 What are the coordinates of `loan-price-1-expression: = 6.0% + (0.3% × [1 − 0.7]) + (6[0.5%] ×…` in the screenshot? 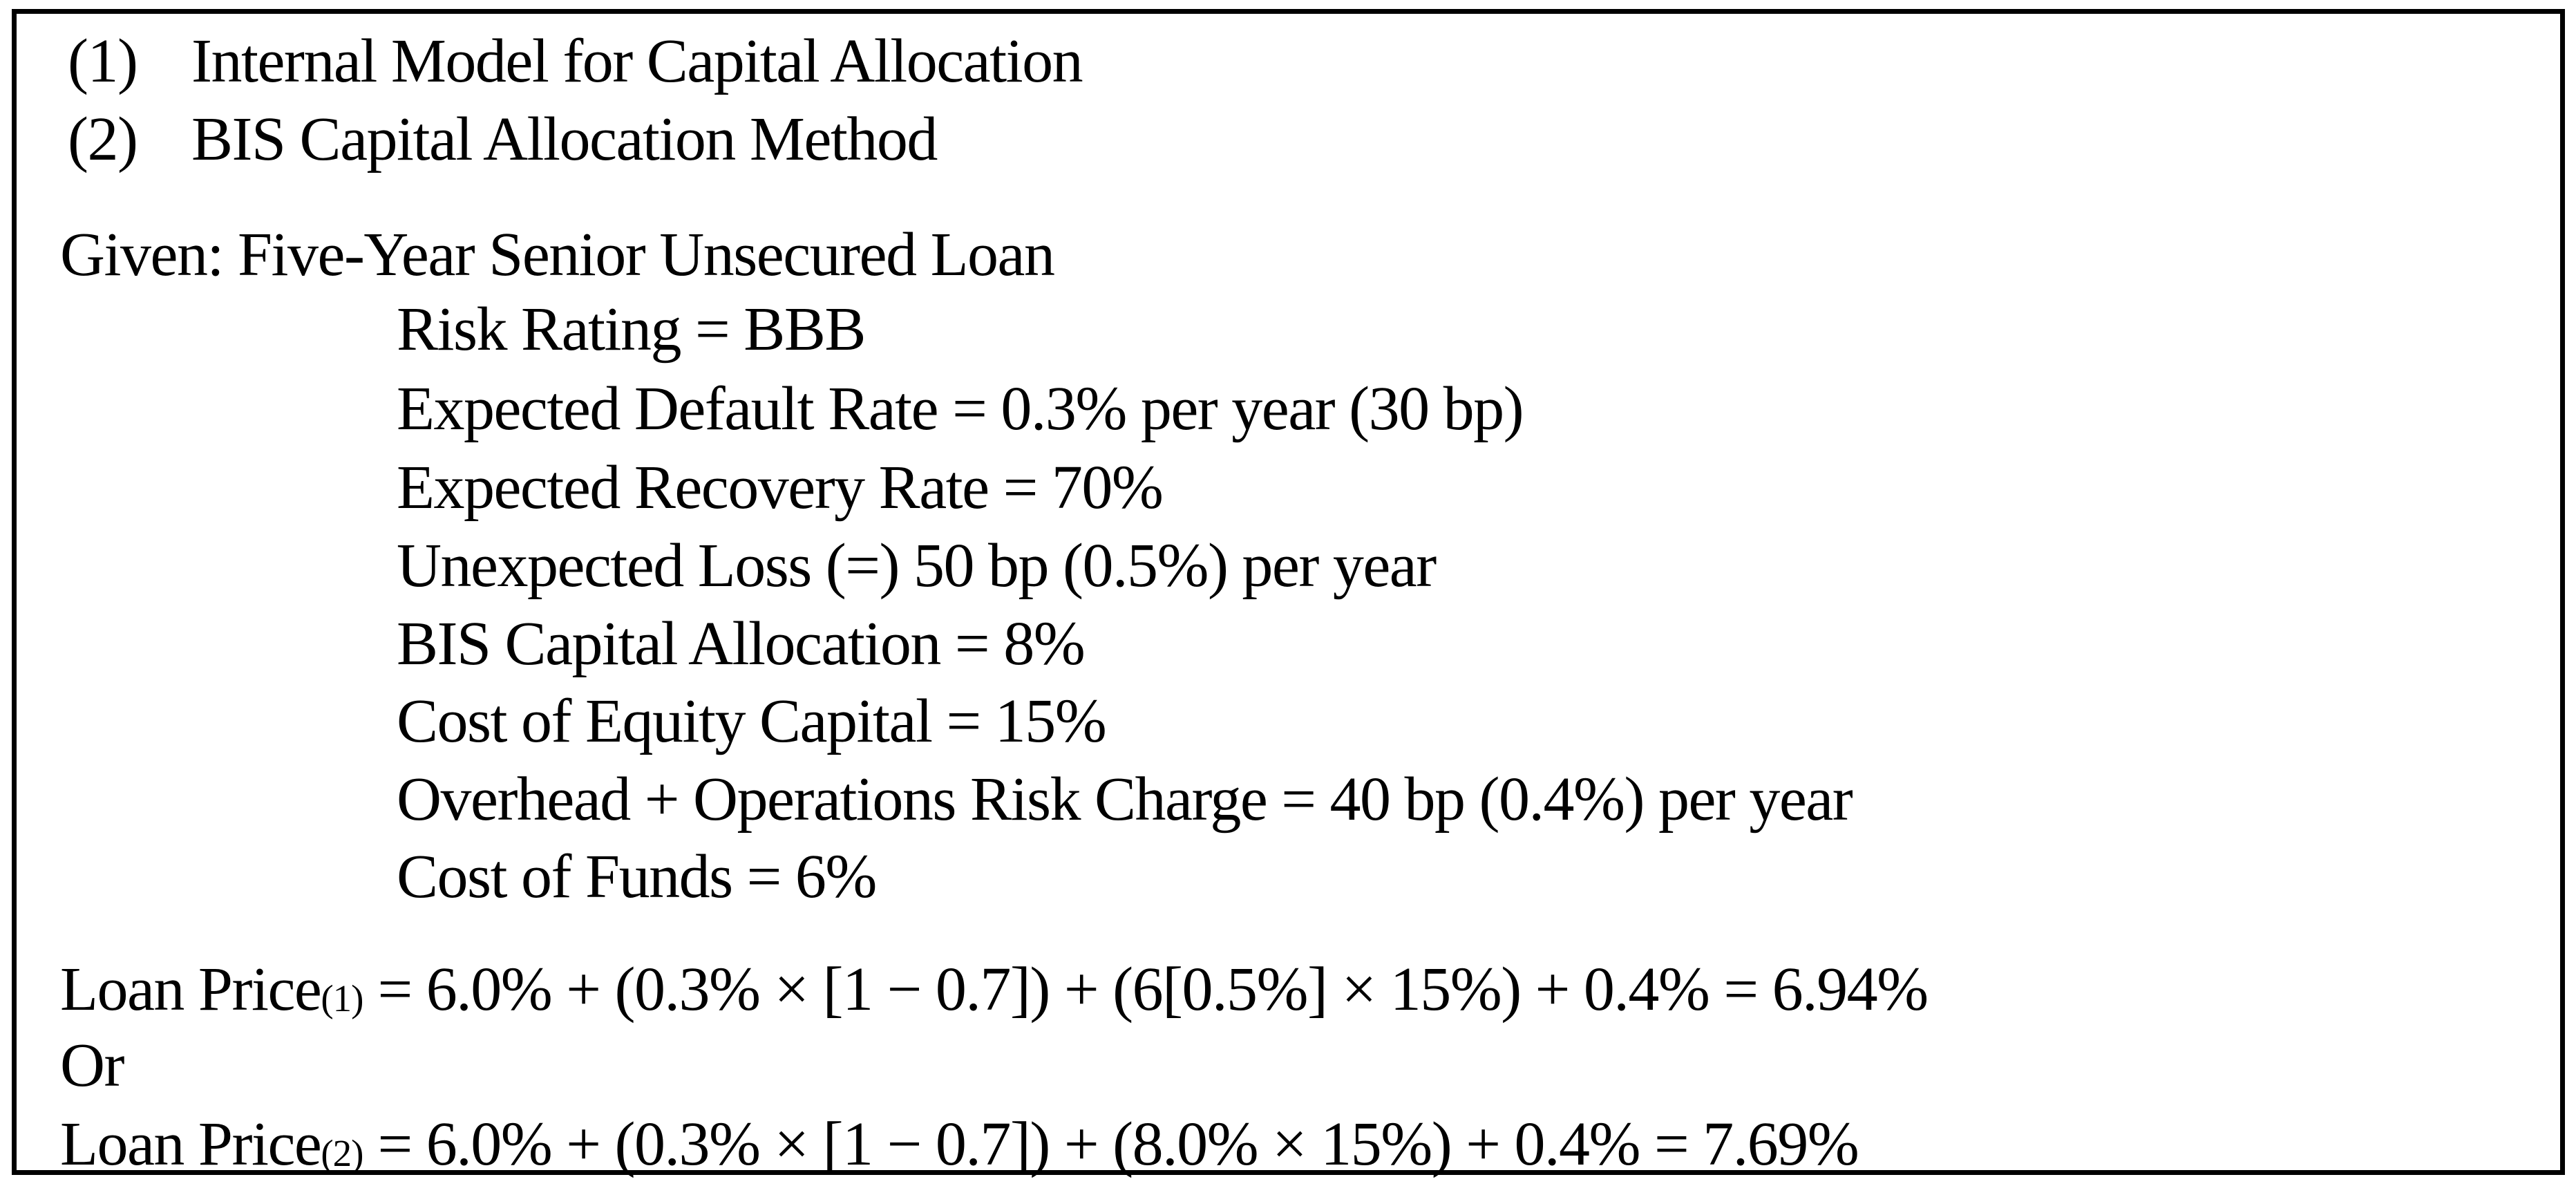 It's located at (1146, 989).